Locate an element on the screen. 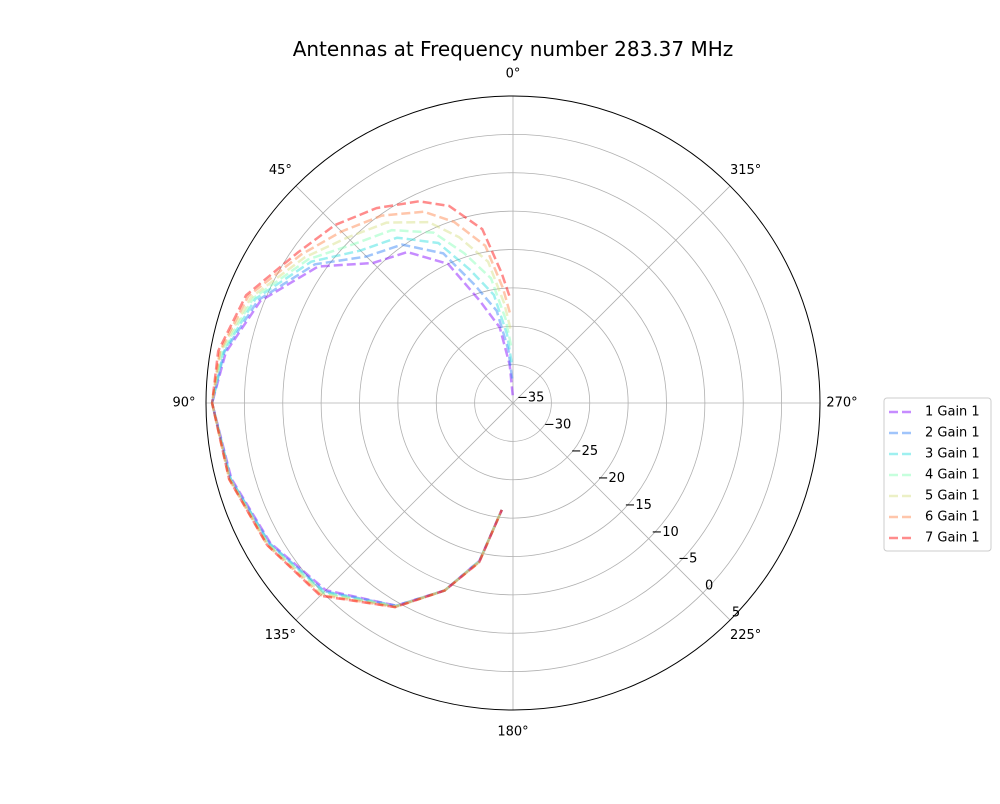 This screenshot has height=804, width=1000. theta-tick-label: 270° is located at coordinates (841, 403).